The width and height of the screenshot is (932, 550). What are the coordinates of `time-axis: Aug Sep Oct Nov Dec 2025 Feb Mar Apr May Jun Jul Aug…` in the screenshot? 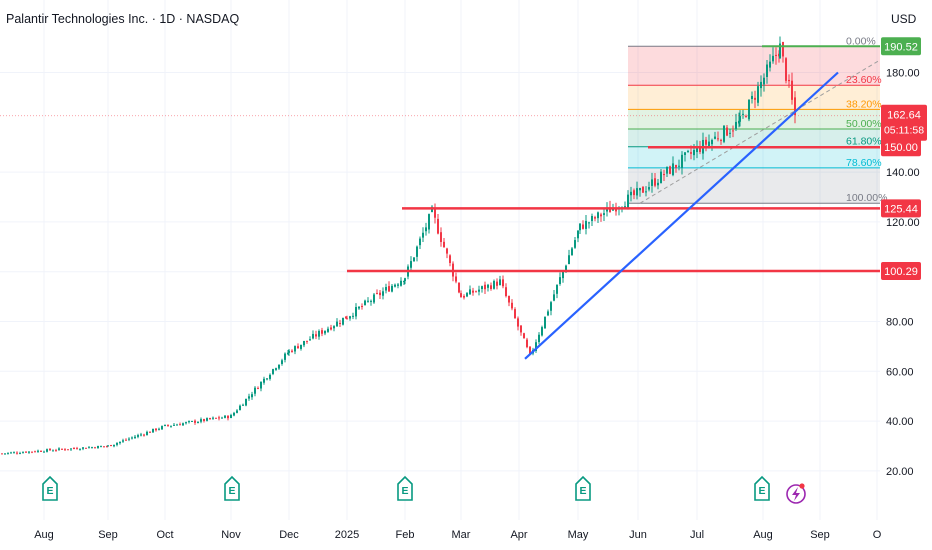 It's located at (458, 535).